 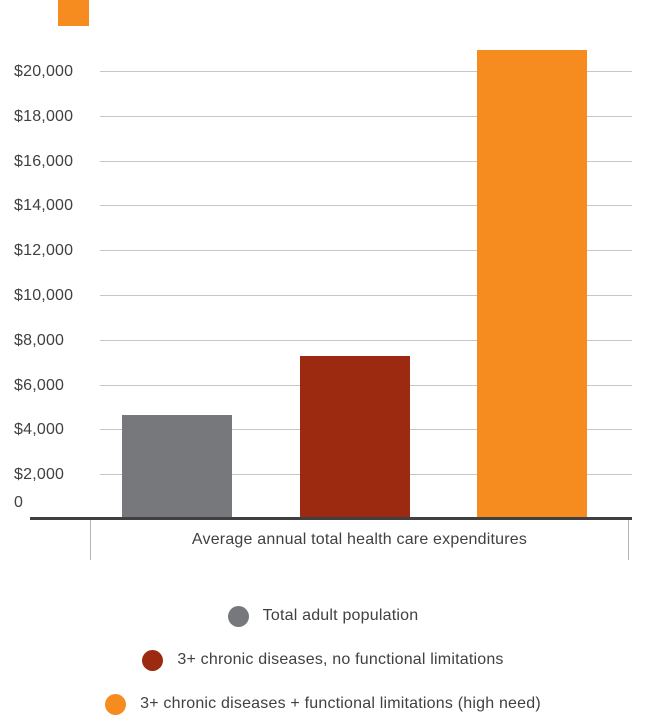 What do you see at coordinates (39, 385) in the screenshot?
I see `y-tick-label: $6,000` at bounding box center [39, 385].